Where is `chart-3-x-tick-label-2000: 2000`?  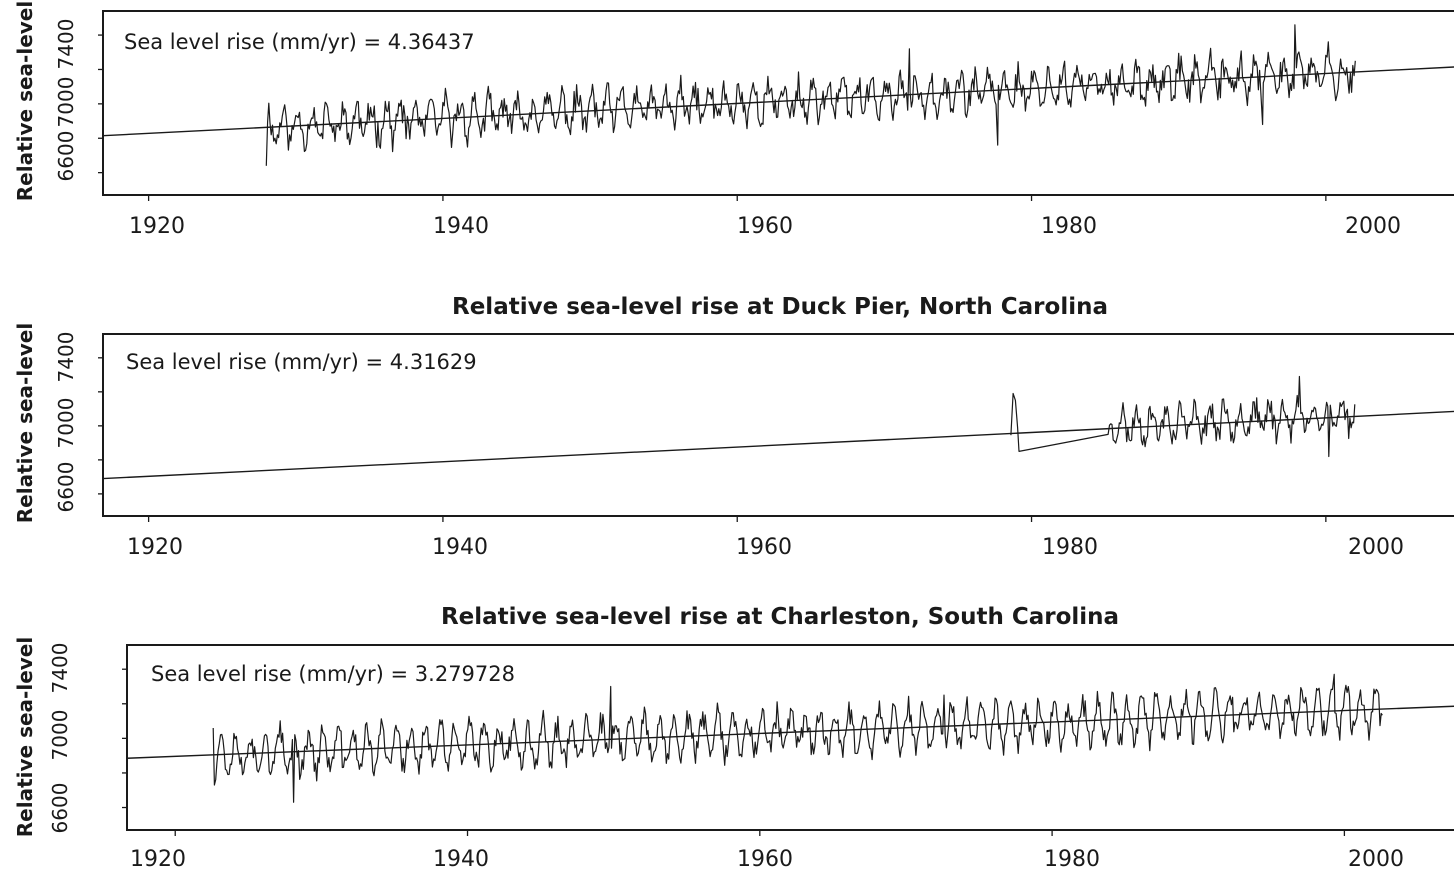 chart-3-x-tick-label-2000: 2000 is located at coordinates (1376, 859).